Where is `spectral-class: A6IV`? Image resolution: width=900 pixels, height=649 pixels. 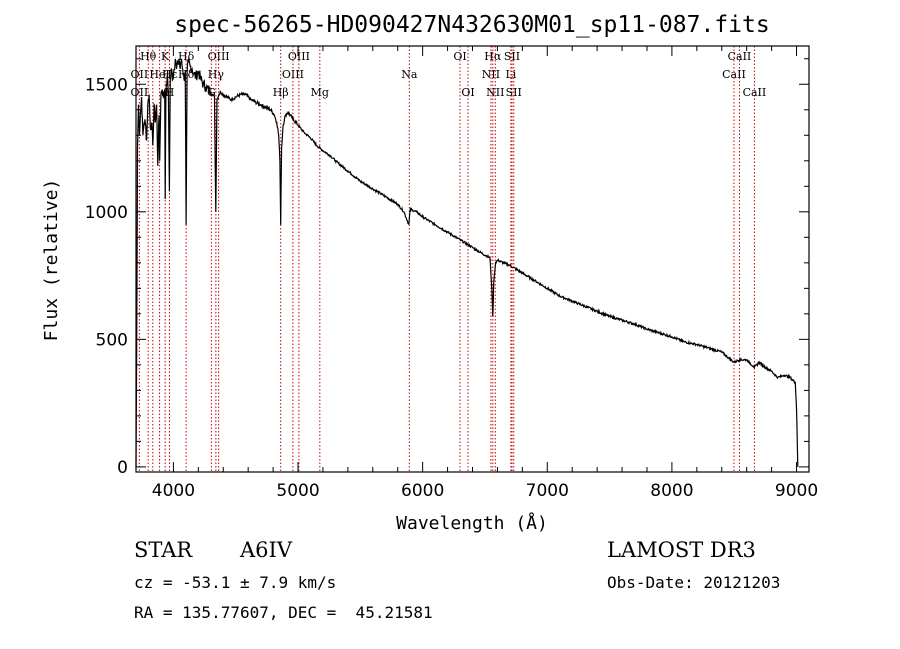
spectral-class: A6IV is located at coordinates (266, 550).